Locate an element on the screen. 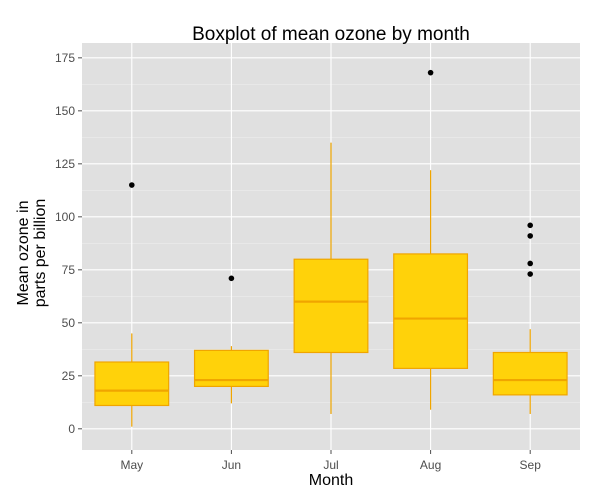  x-axis-title: Month is located at coordinates (331, 480).